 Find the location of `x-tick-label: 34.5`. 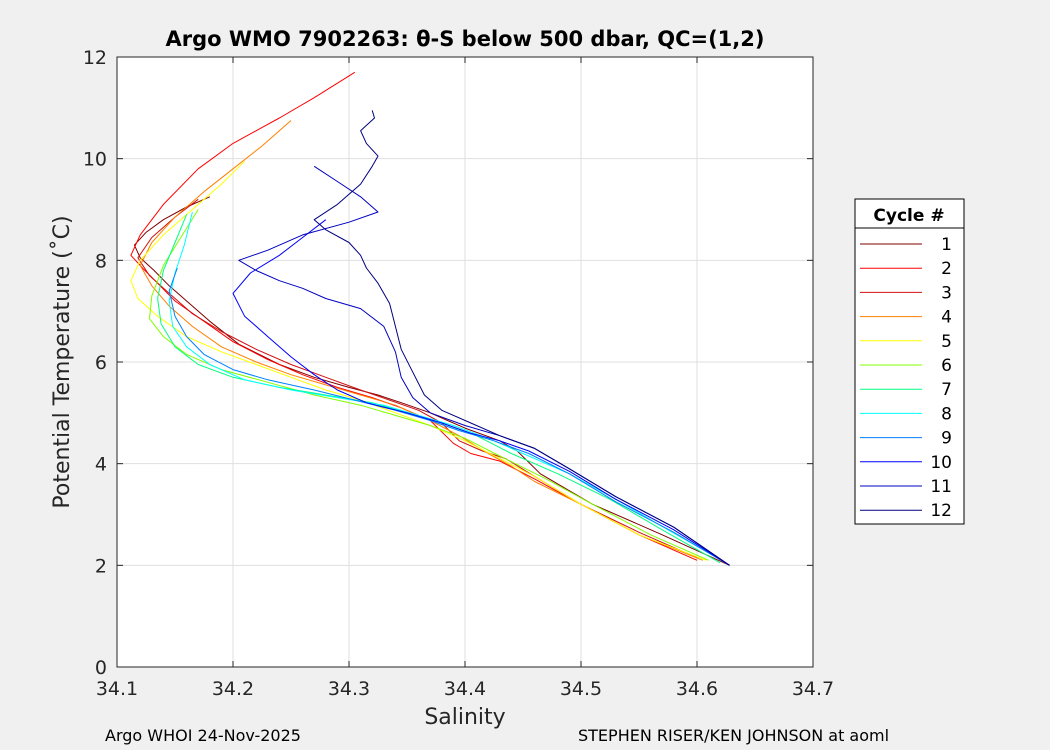

x-tick-label: 34.5 is located at coordinates (581, 689).